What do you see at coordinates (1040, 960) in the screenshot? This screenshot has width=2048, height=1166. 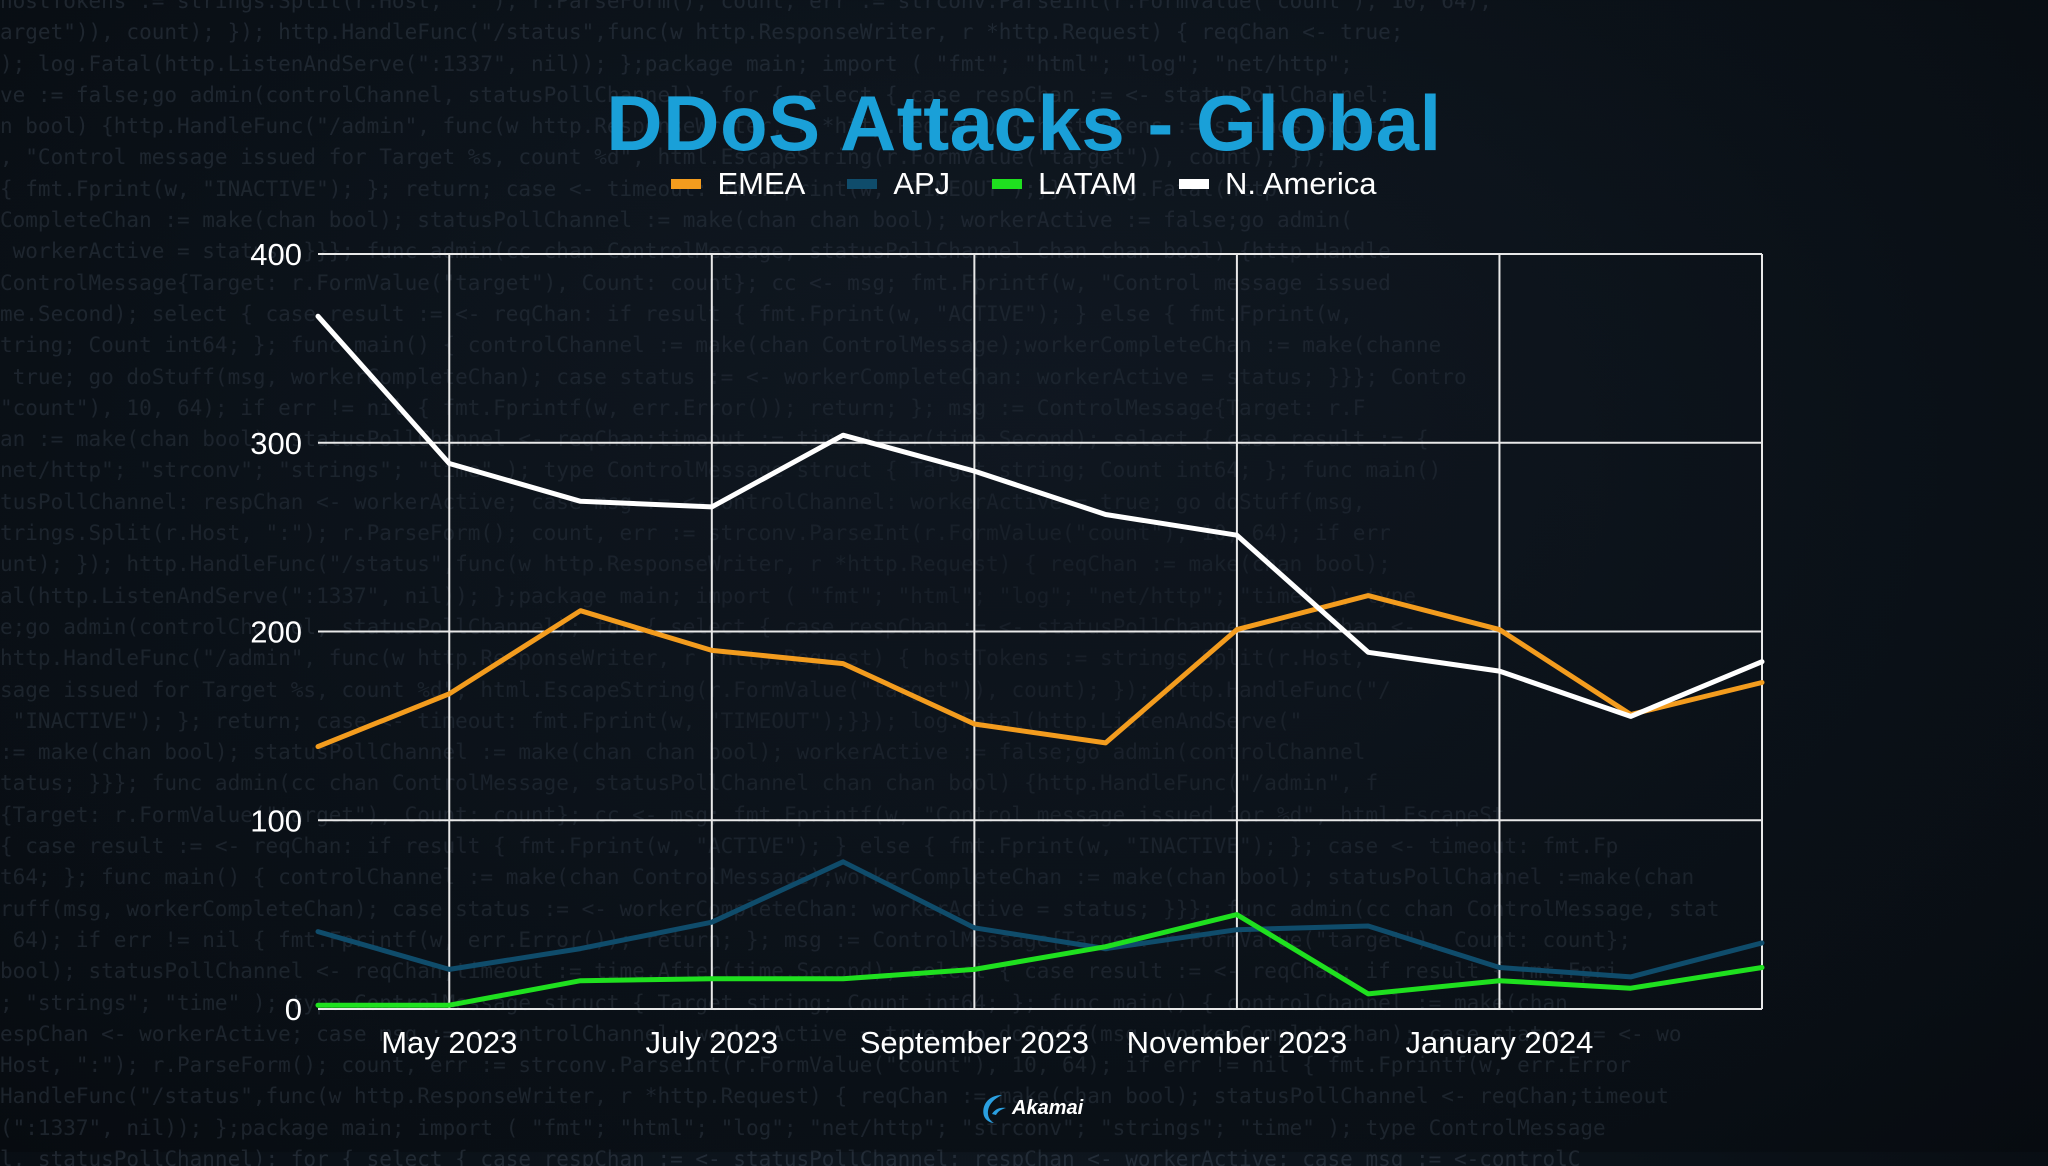 I see `series-line-latam` at bounding box center [1040, 960].